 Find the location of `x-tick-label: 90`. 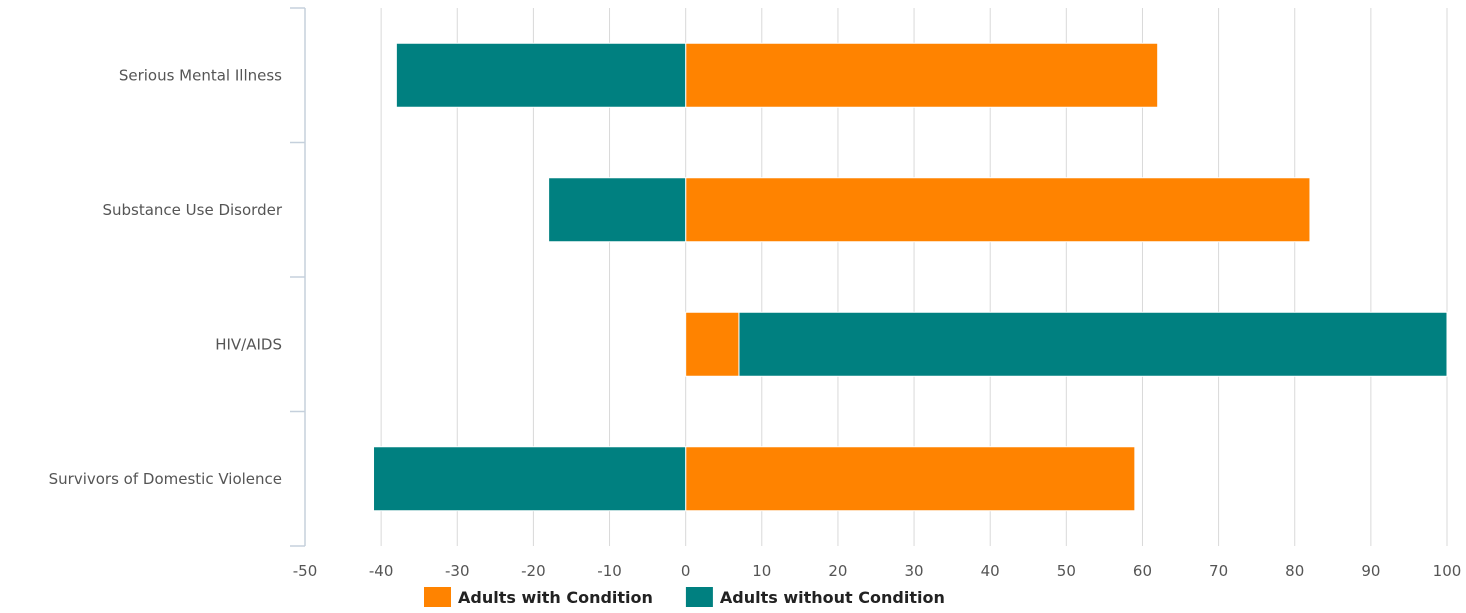

x-tick-label: 90 is located at coordinates (1370, 571).